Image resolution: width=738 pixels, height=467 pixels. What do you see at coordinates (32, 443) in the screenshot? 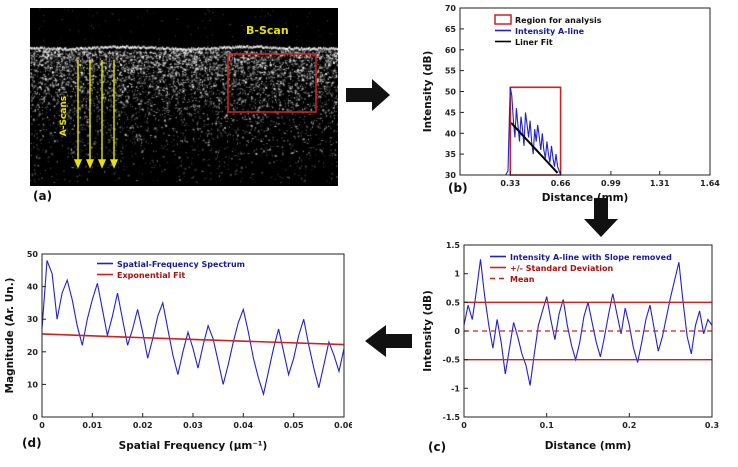
I see `panel-d-label: (d)` at bounding box center [32, 443].